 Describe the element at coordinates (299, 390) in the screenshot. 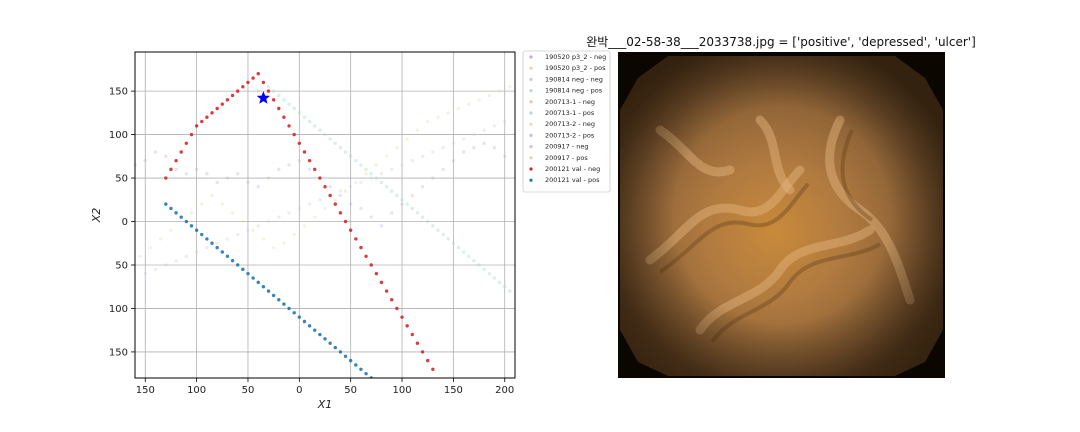

I see `x-tick-label: 0` at that location.